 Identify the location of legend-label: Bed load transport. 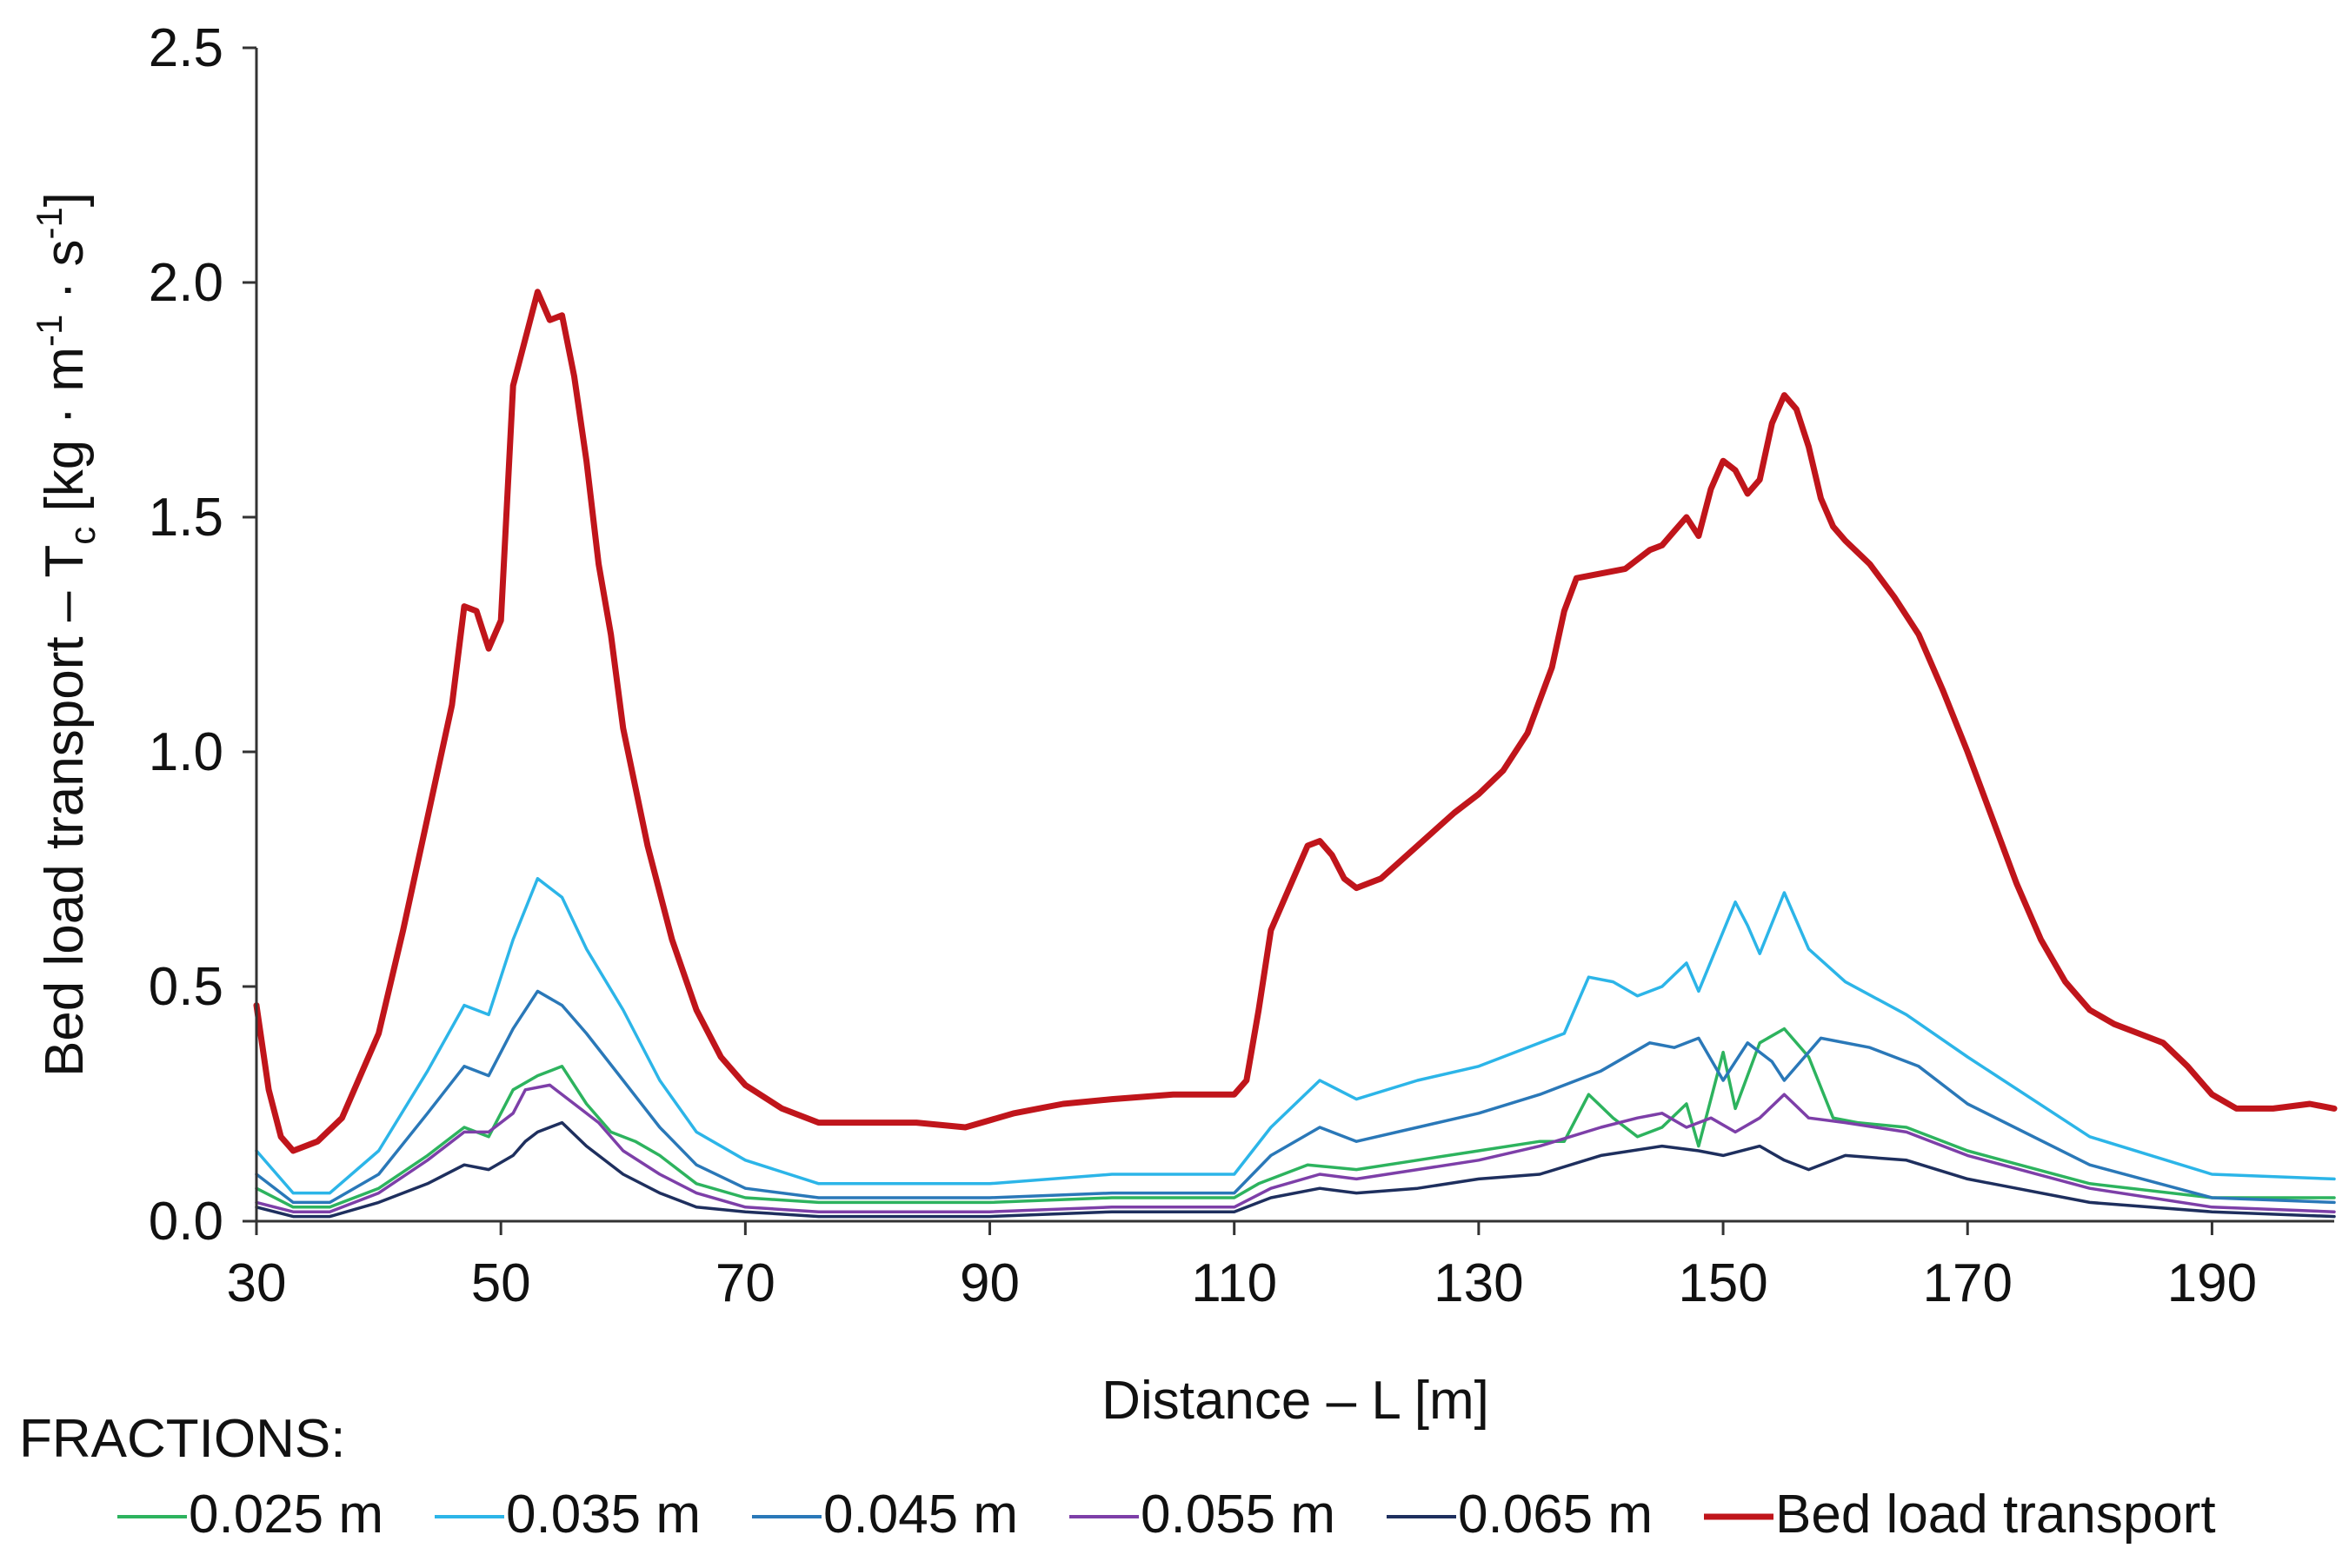
(1996, 1515).